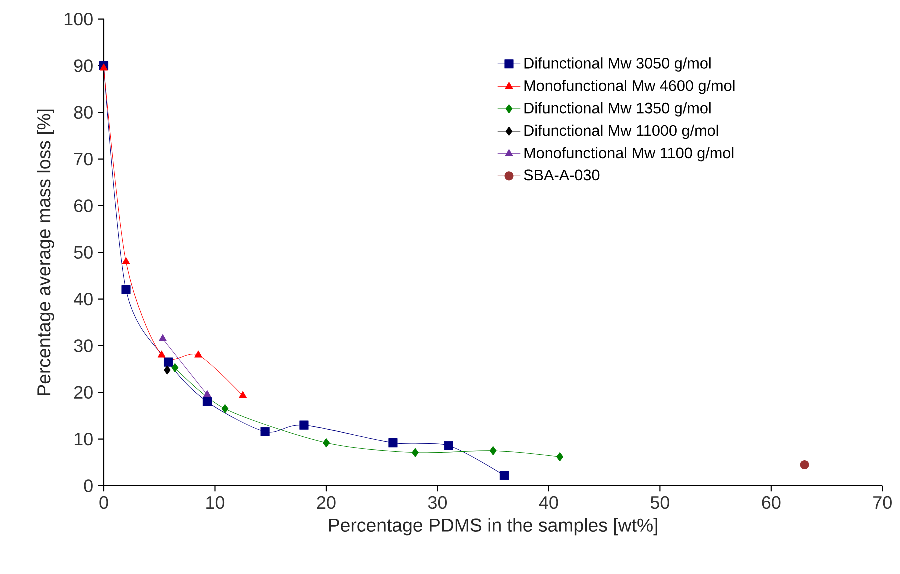 Image resolution: width=900 pixels, height=574 pixels. Describe the element at coordinates (883, 503) in the screenshot. I see `x-tick-label: 70` at that location.